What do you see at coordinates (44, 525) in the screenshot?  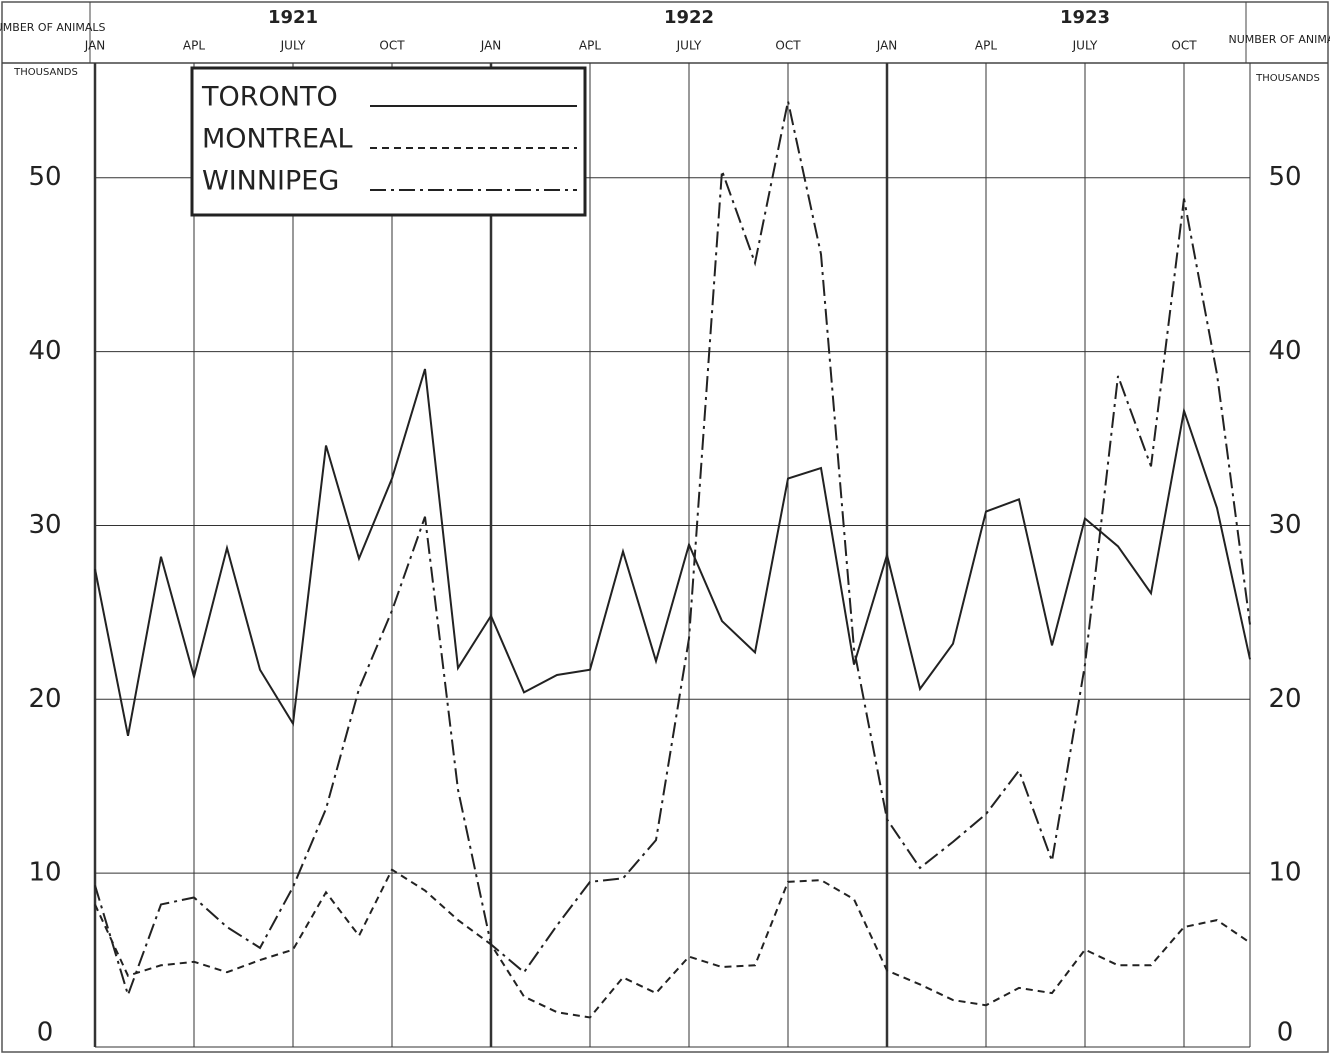 I see `y-tick-label: 30` at bounding box center [44, 525].